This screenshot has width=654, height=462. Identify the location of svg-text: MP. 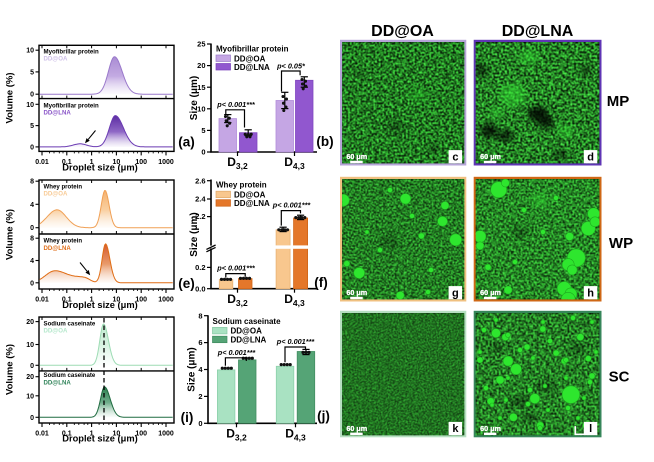
(618, 101).